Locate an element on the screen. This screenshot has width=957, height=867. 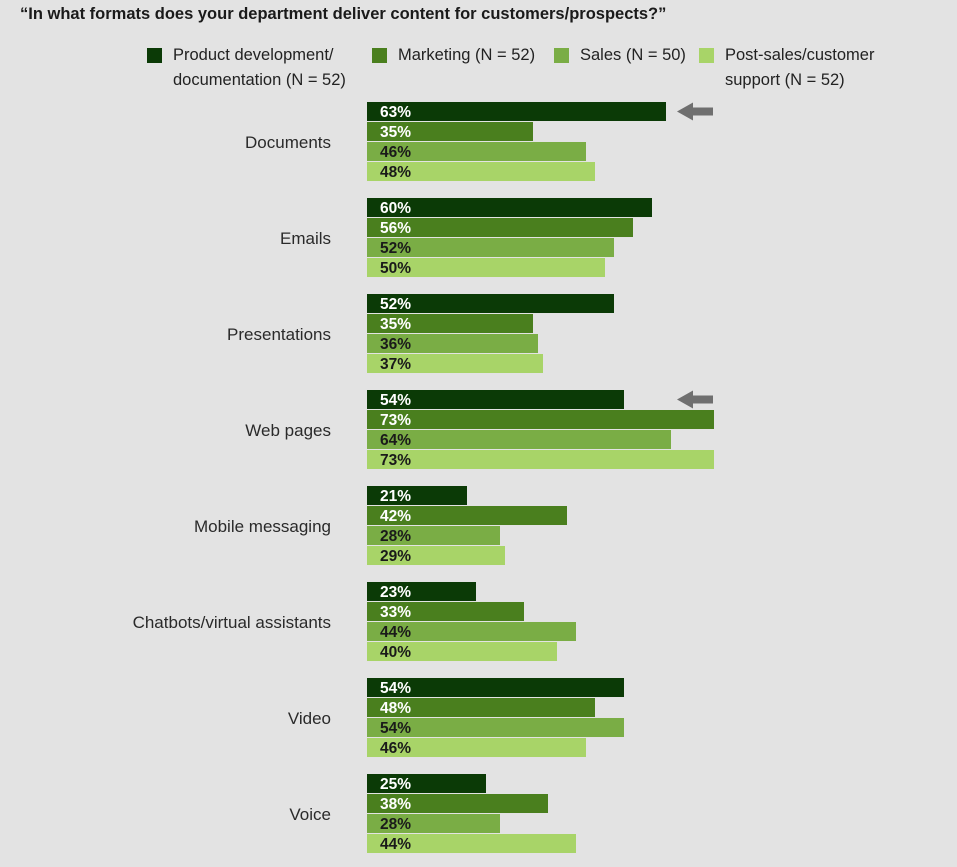
value-label-presentations-series-1: 52% is located at coordinates (395, 304).